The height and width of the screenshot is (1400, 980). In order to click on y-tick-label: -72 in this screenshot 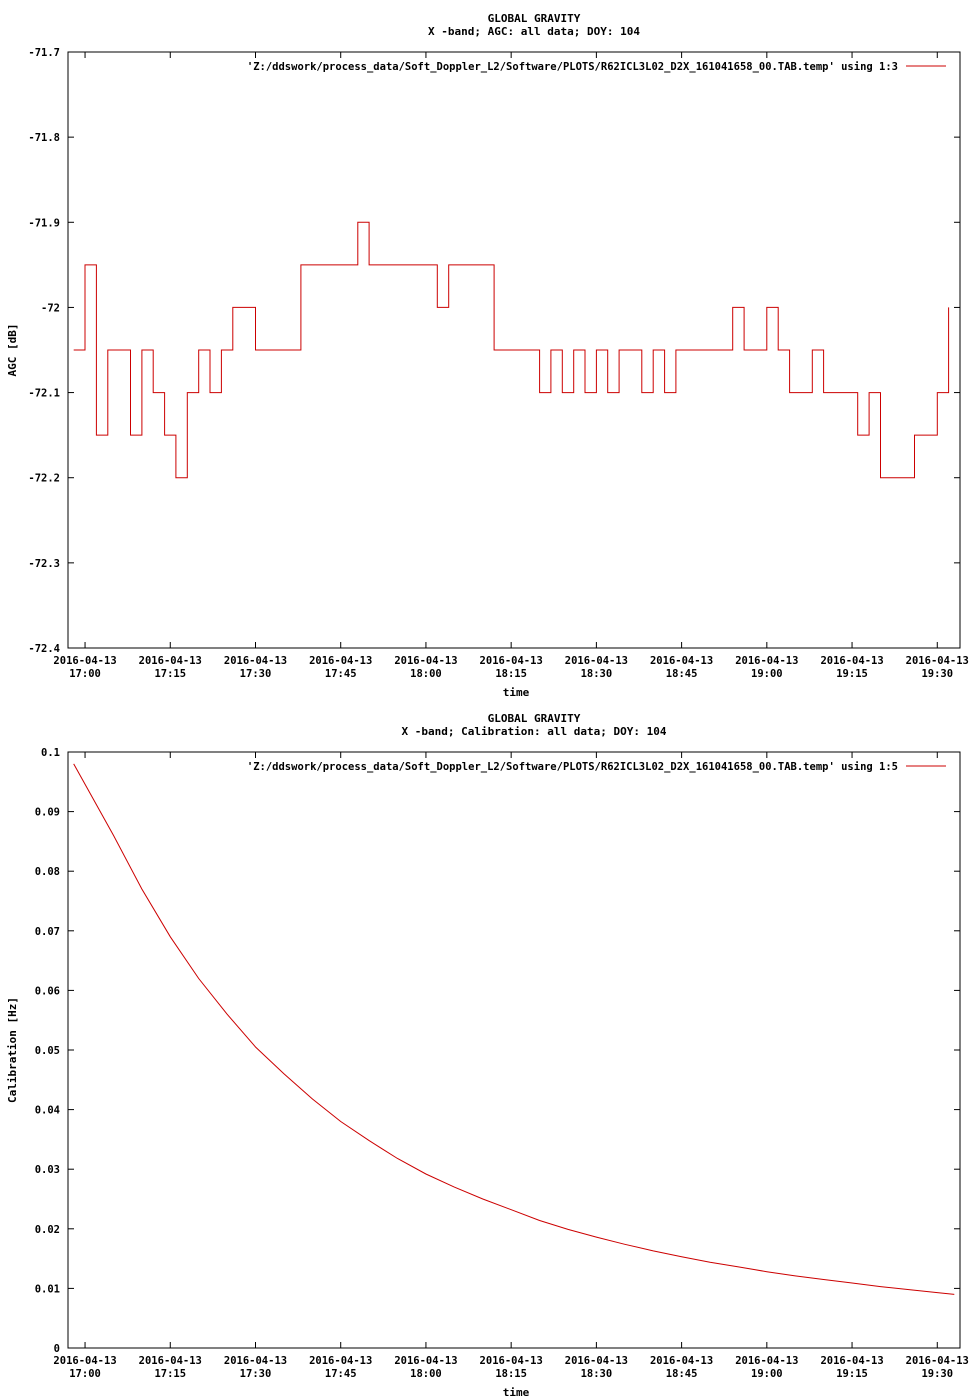, I will do `click(50, 308)`.